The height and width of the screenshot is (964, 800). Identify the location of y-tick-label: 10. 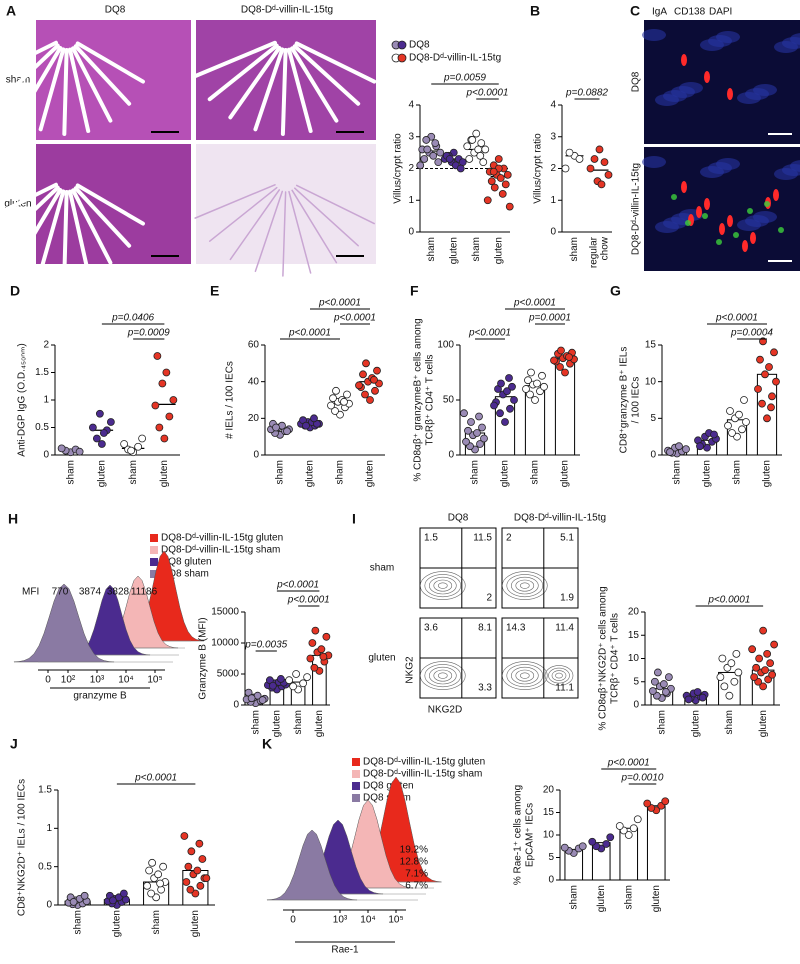
(549, 835).